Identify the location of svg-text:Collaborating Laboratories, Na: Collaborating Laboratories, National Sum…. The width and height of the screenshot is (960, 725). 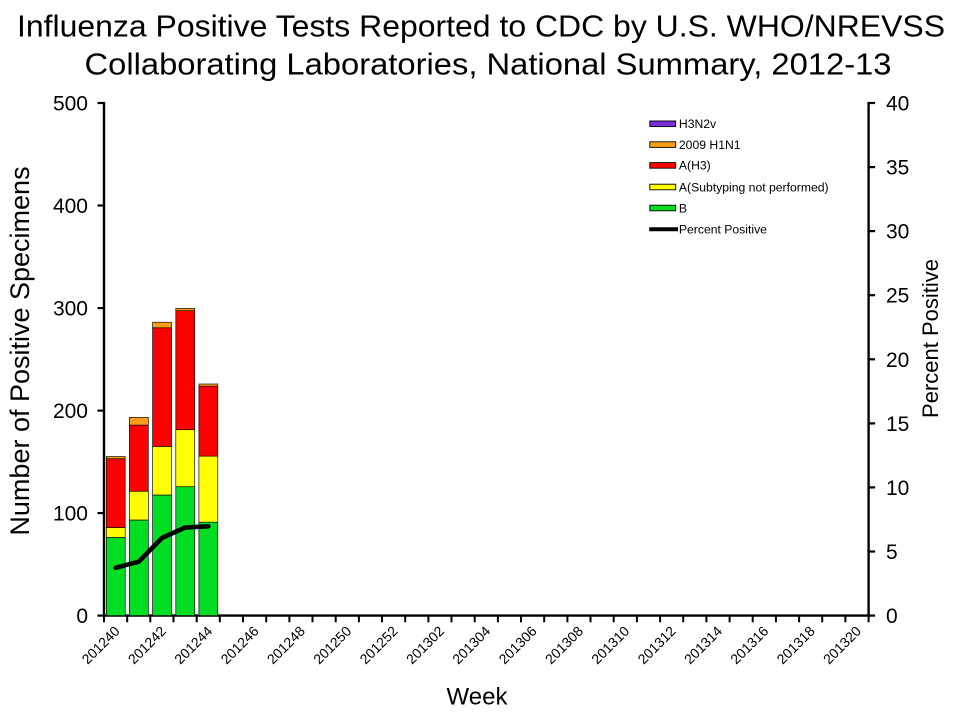
(488, 64).